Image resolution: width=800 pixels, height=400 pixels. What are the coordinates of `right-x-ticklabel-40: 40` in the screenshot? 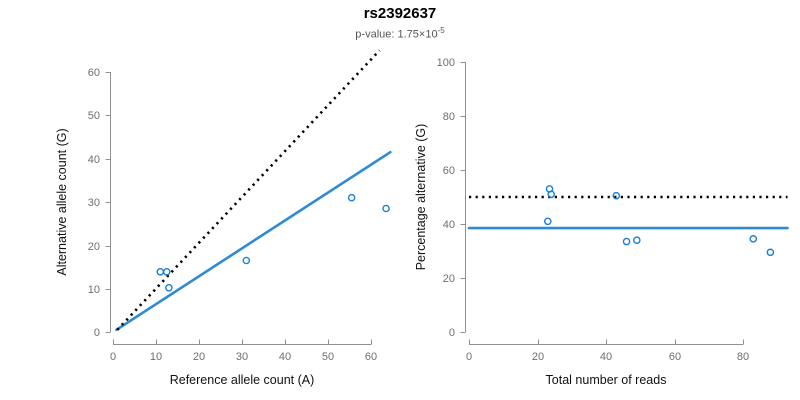 It's located at (606, 357).